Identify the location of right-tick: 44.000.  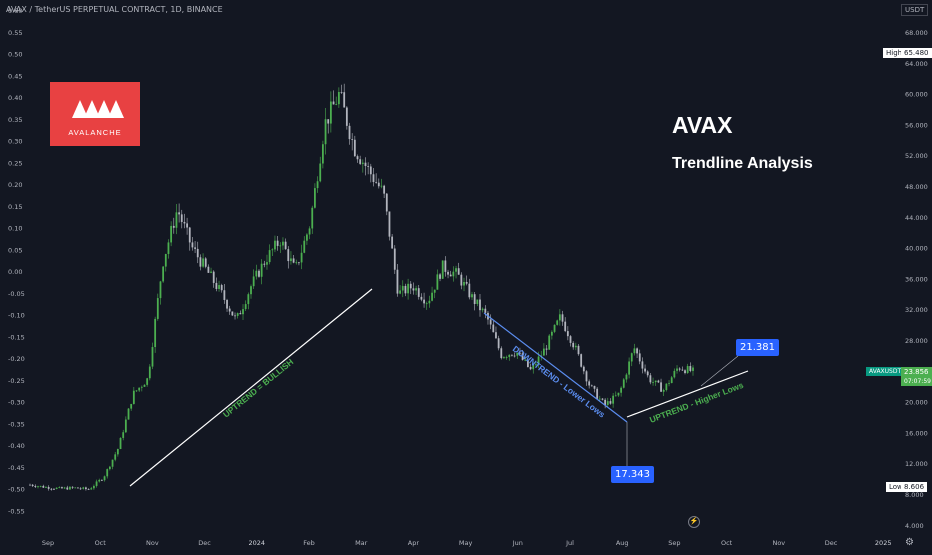
(916, 218).